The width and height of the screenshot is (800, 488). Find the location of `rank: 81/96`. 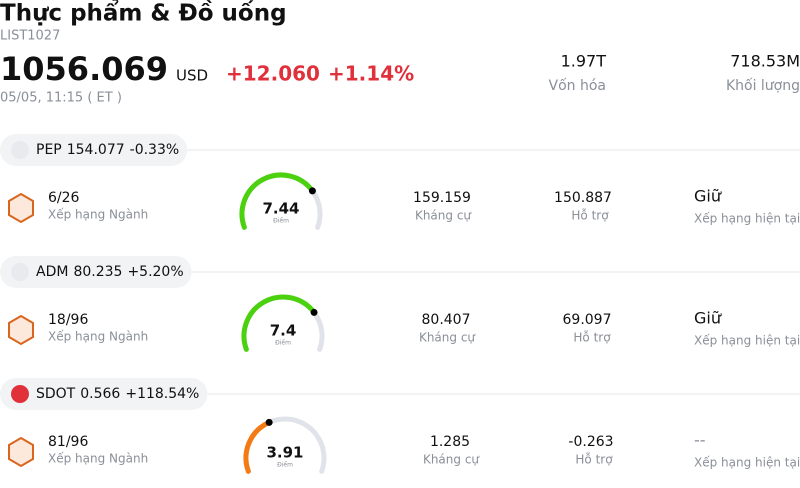

rank: 81/96 is located at coordinates (68, 442).